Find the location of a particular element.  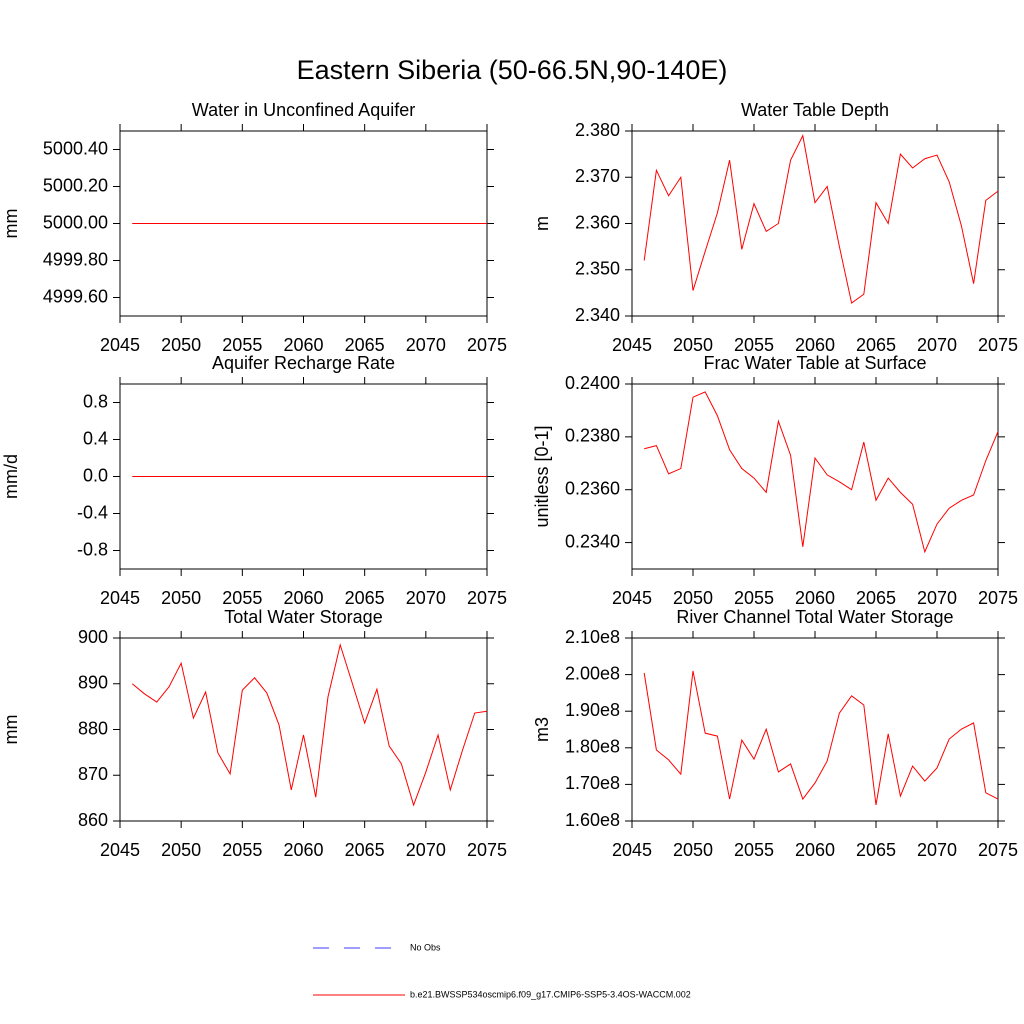

y-tick-label: -0.8 is located at coordinates (92, 549).